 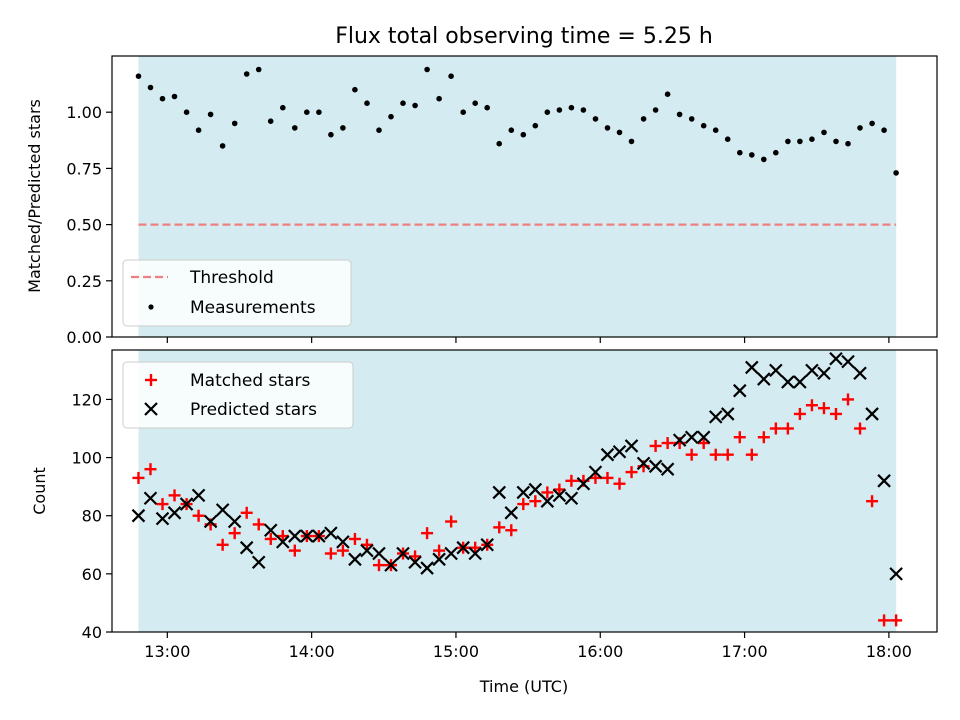 I want to click on bottom-y-tick-label: 120, so click(x=86, y=399).